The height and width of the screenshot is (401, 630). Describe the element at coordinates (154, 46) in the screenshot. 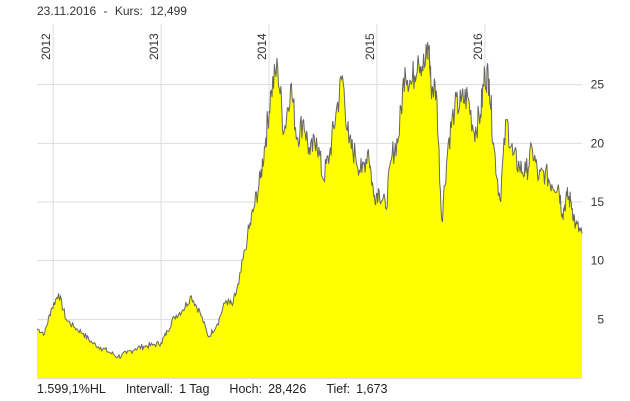

I see `x-tick-label-2013: 2013` at that location.